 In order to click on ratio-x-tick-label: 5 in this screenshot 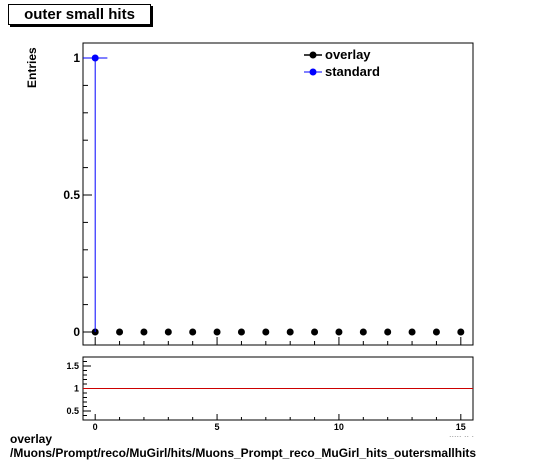, I will do `click(217, 427)`.